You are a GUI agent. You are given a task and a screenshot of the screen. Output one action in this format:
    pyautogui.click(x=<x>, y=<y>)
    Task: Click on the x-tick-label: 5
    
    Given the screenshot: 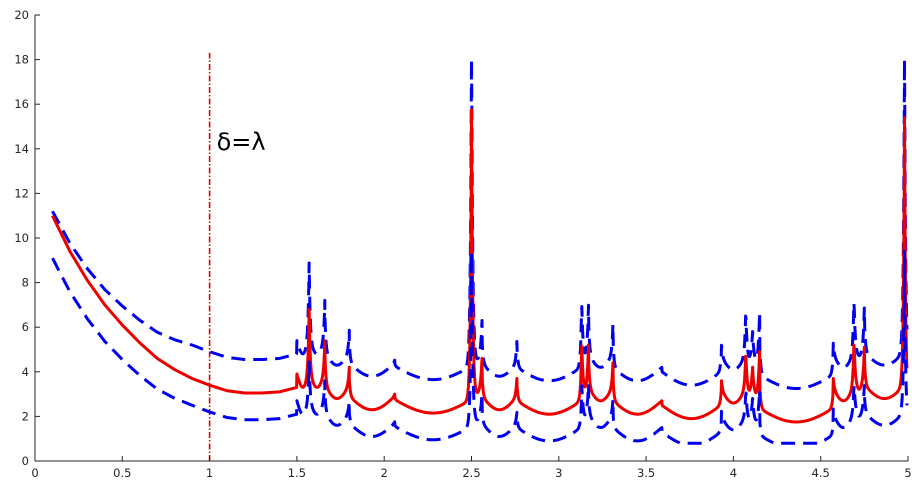 What is the action you would take?
    pyautogui.click(x=907, y=473)
    